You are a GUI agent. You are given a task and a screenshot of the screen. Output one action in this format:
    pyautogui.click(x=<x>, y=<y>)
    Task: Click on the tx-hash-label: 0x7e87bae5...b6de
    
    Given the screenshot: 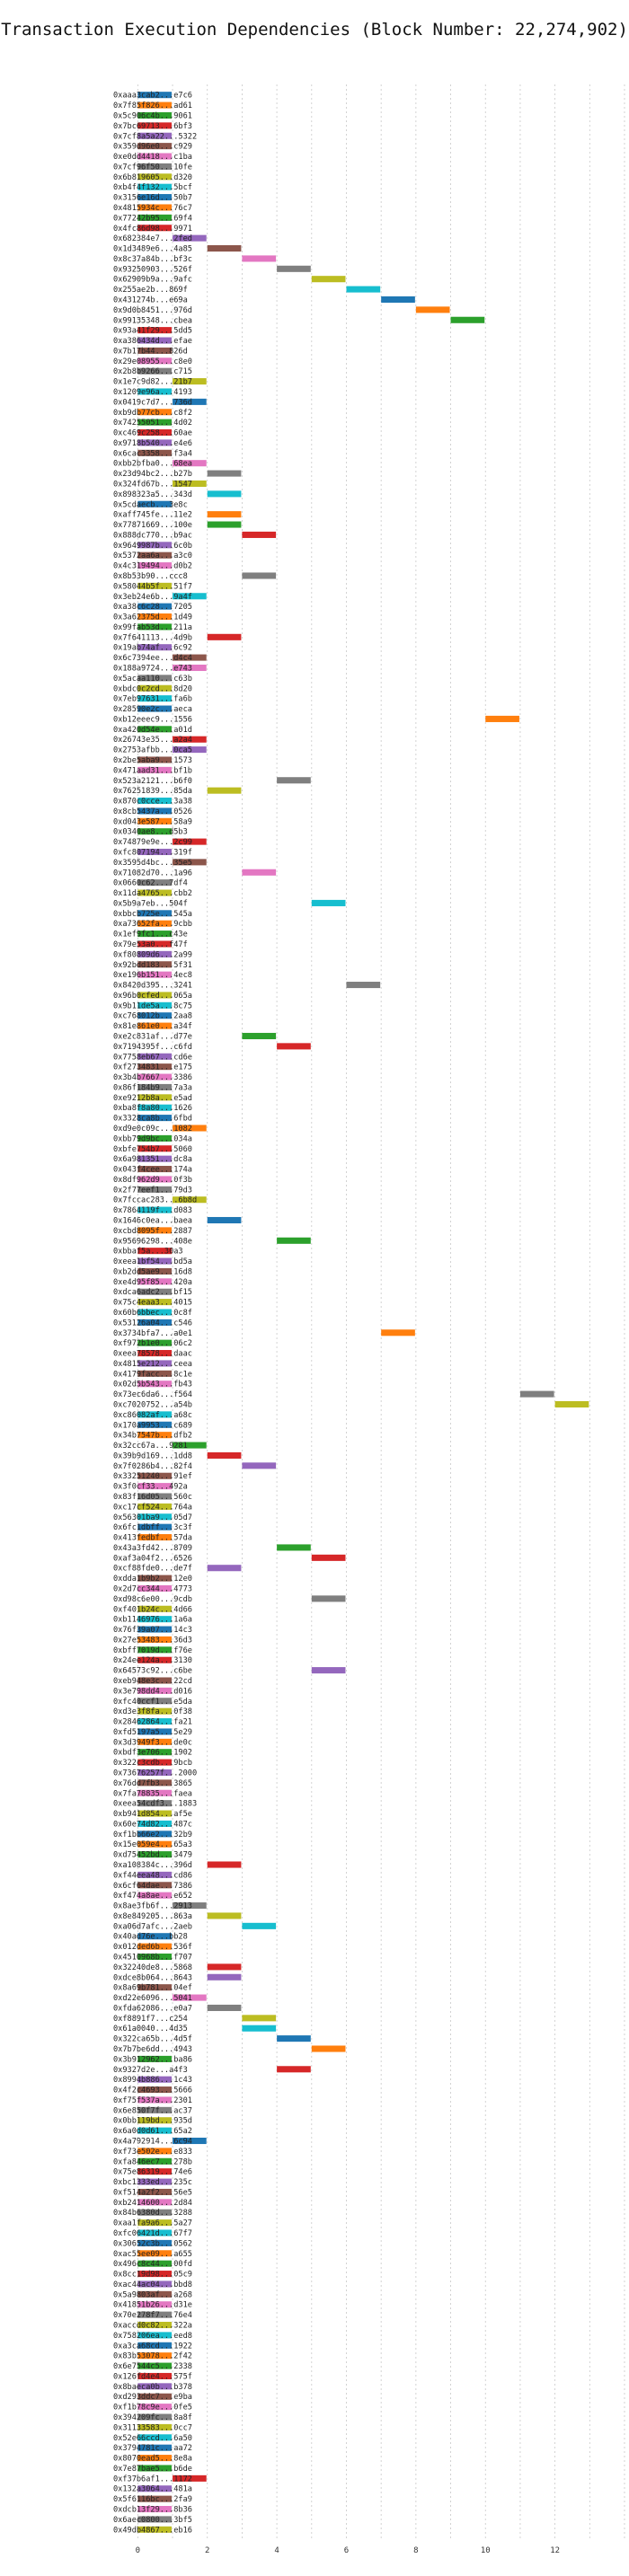 What is the action you would take?
    pyautogui.click(x=152, y=2469)
    